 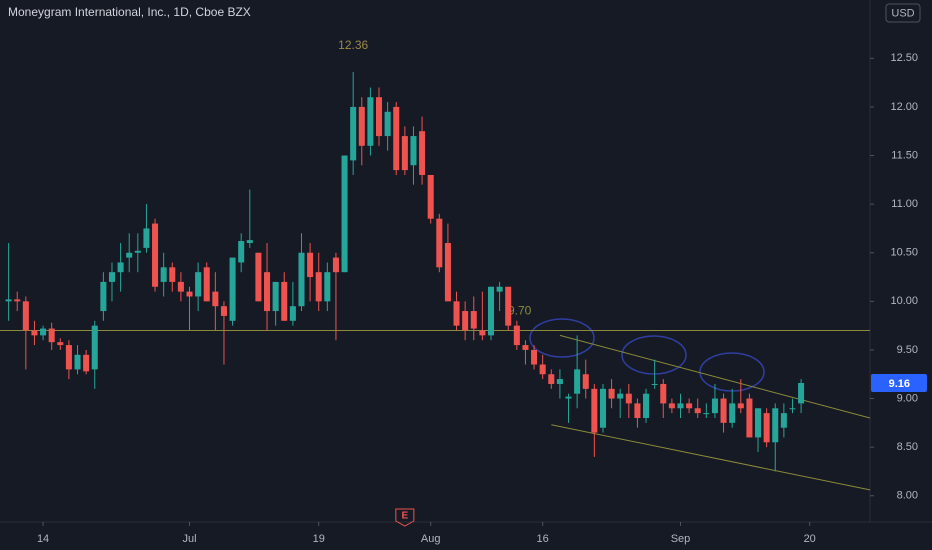 What do you see at coordinates (189, 539) in the screenshot?
I see `x-tick-label: Jul` at bounding box center [189, 539].